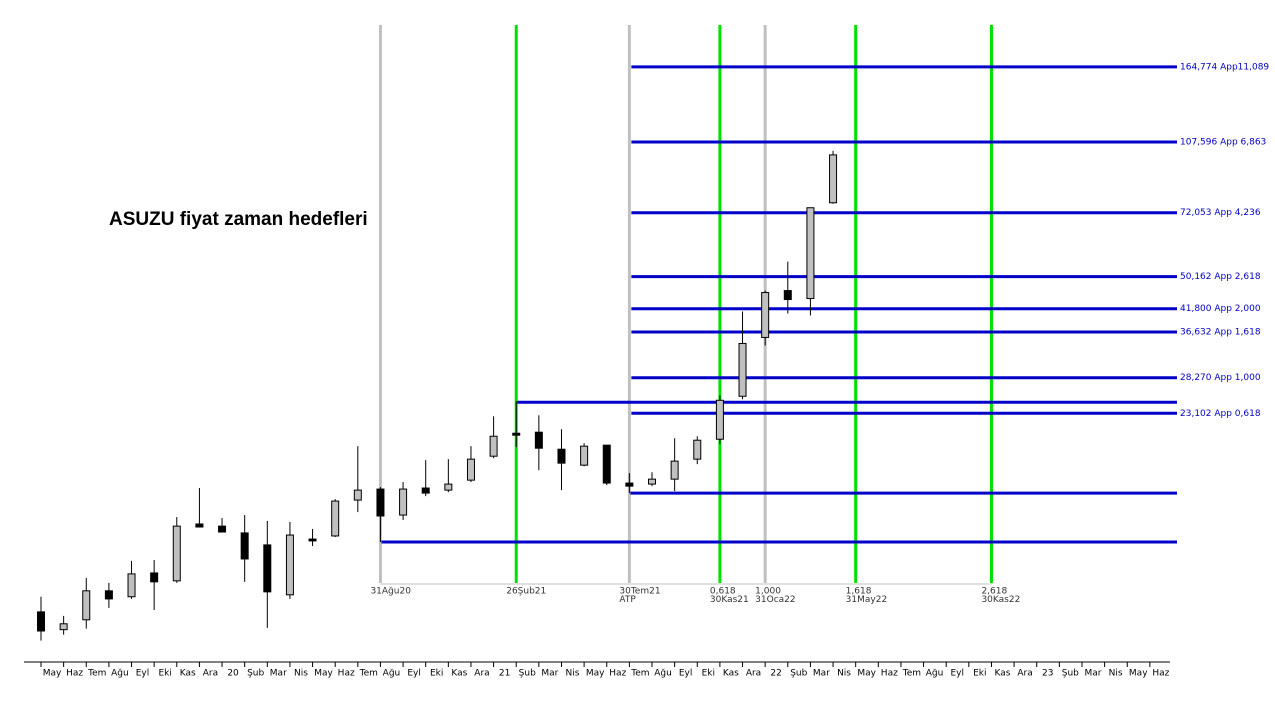 This screenshot has height=713, width=1275. Describe the element at coordinates (639, 592) in the screenshot. I see `time-label: 30Tem21` at that location.